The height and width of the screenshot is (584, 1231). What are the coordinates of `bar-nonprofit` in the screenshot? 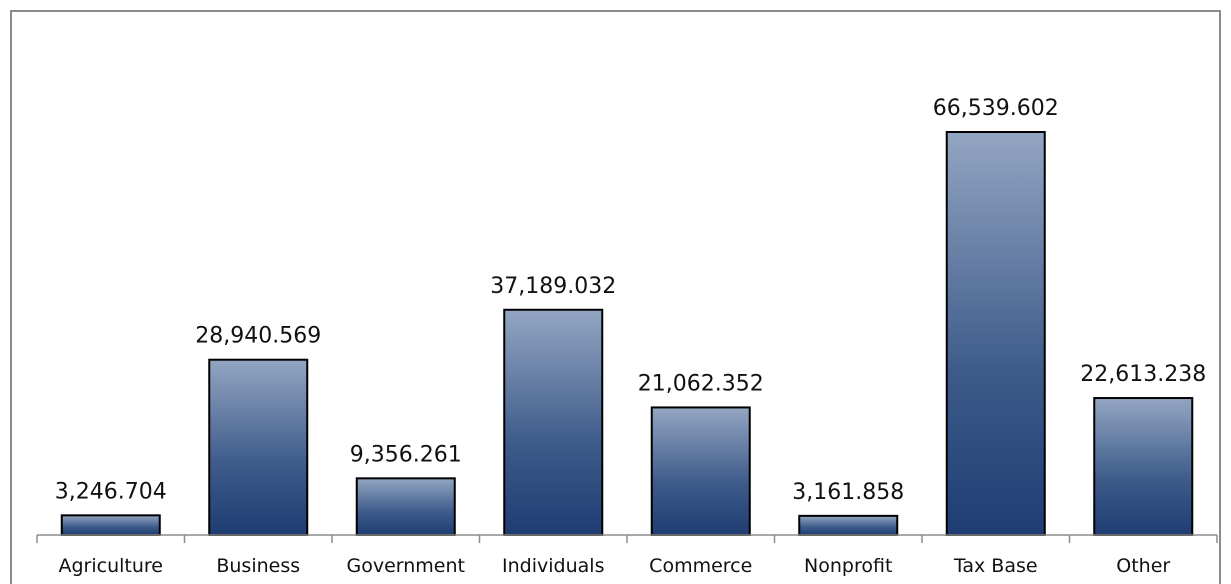 It's located at (848, 525).